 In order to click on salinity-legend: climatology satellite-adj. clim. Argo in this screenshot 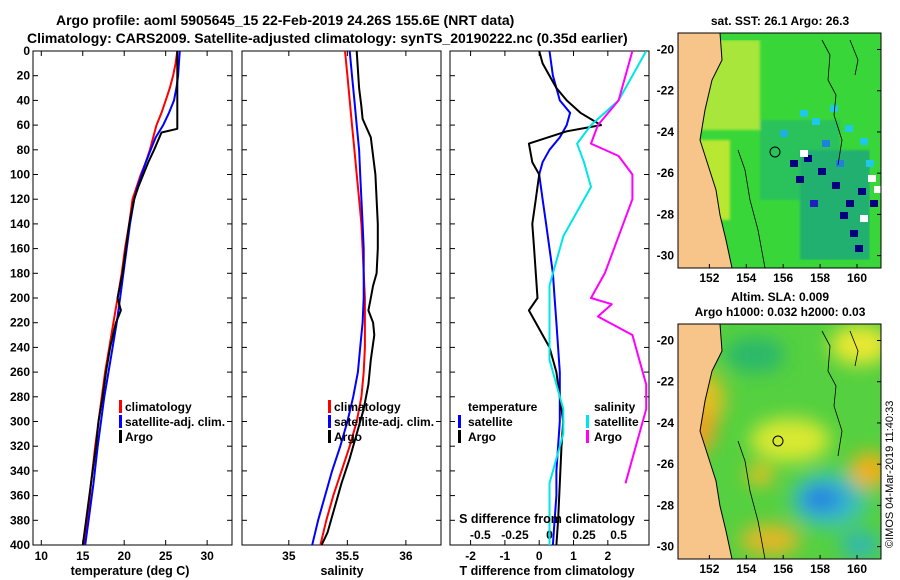, I will do `click(381, 422)`.